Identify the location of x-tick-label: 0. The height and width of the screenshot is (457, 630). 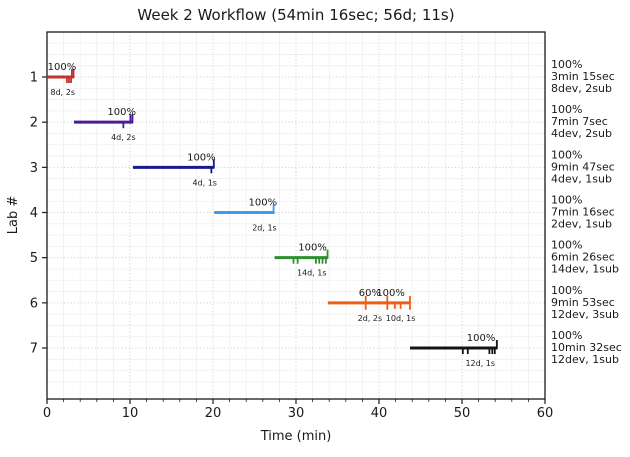
(47, 413).